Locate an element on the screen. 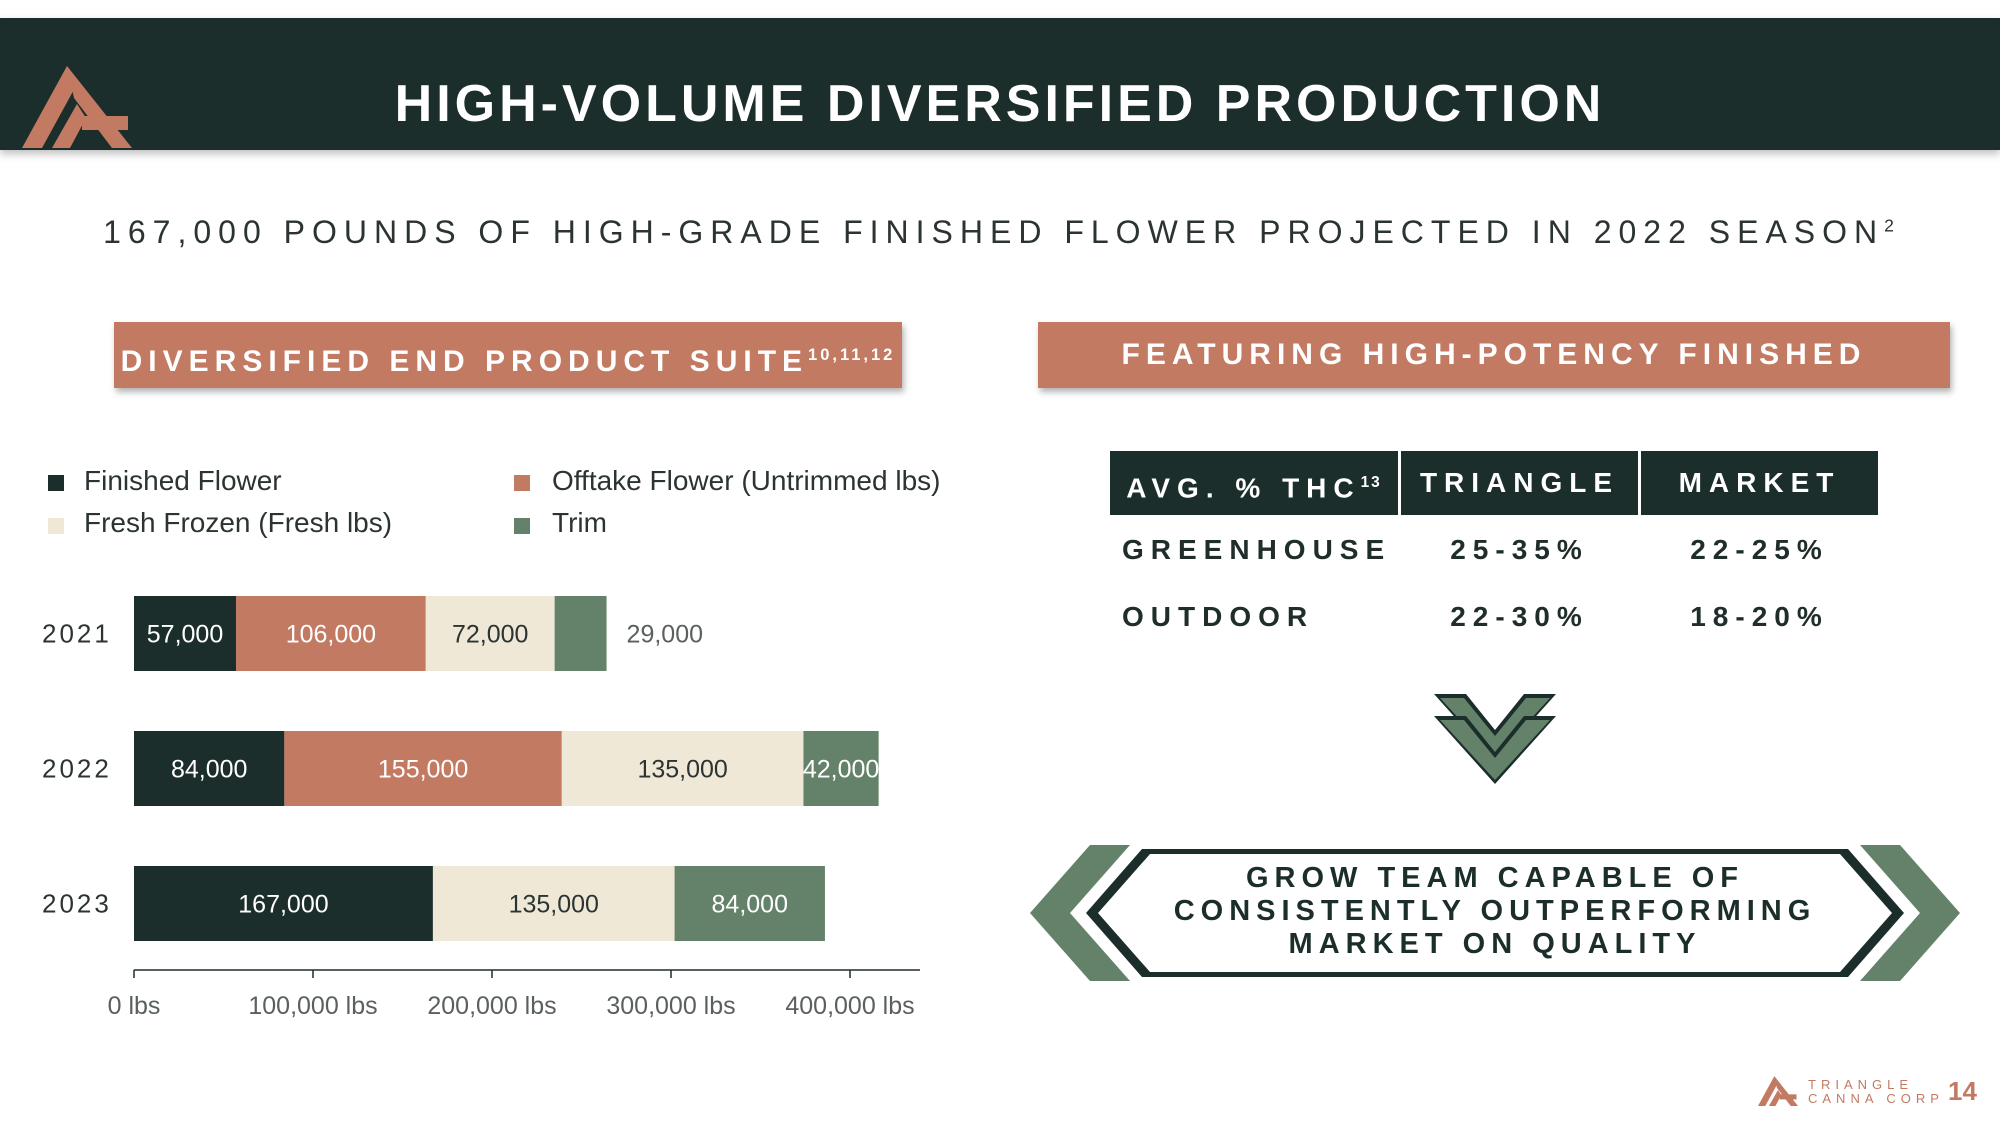 This screenshot has height=1125, width=2000. left-banner-footnote: 10,11,12 is located at coordinates (852, 355).